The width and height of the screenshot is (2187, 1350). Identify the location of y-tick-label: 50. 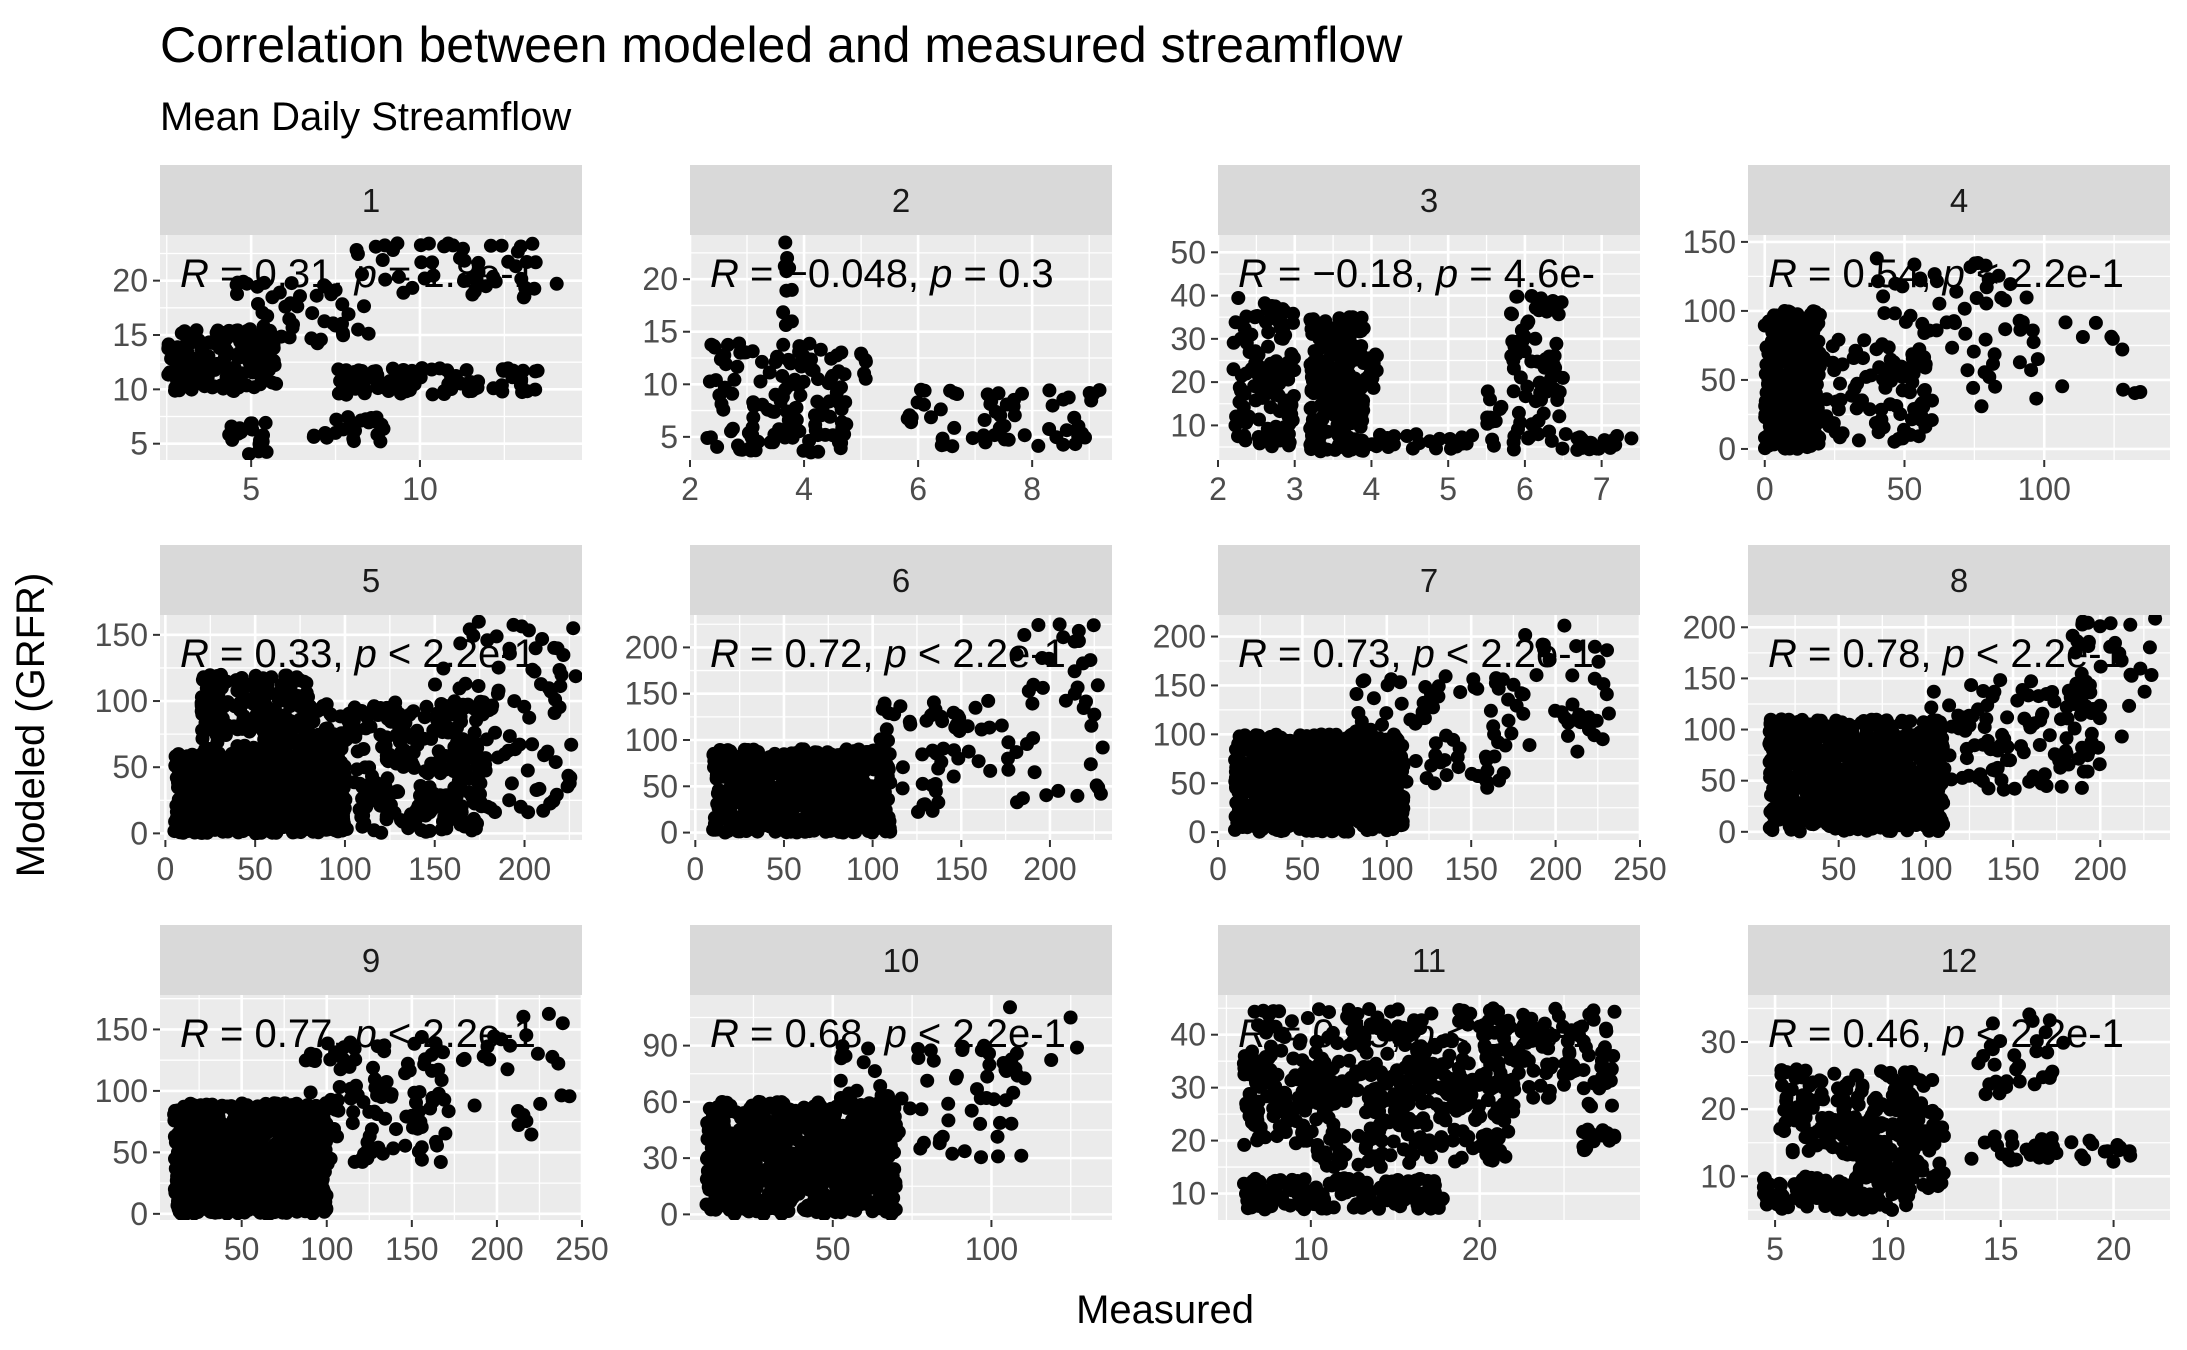
(660, 786).